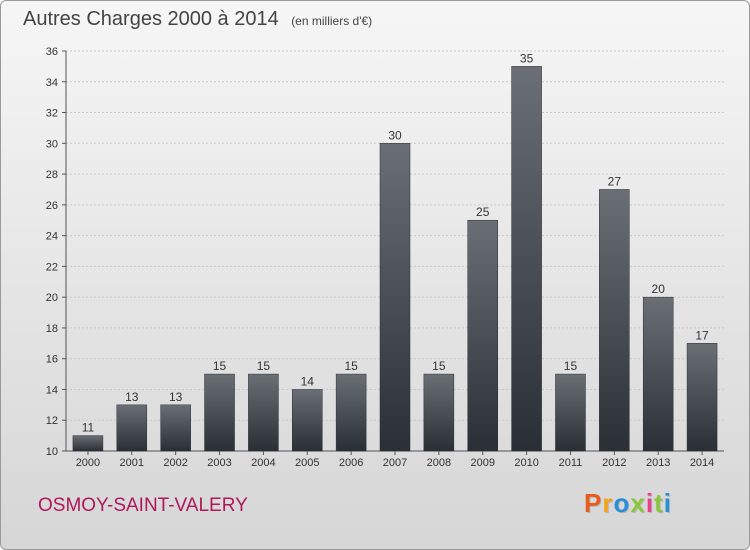 The image size is (750, 550). Describe the element at coordinates (52, 298) in the screenshot. I see `y-tick-label: 20` at that location.